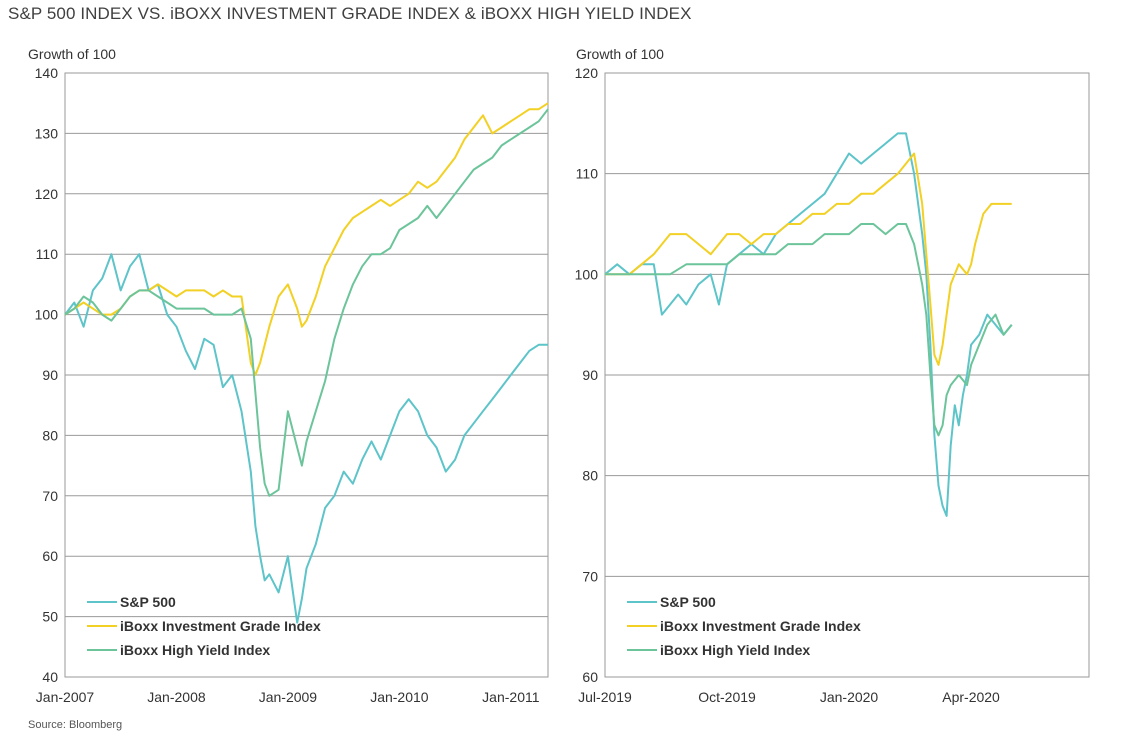  Describe the element at coordinates (176, 697) in the screenshot. I see `x-tick-label: Jan-2008` at that location.